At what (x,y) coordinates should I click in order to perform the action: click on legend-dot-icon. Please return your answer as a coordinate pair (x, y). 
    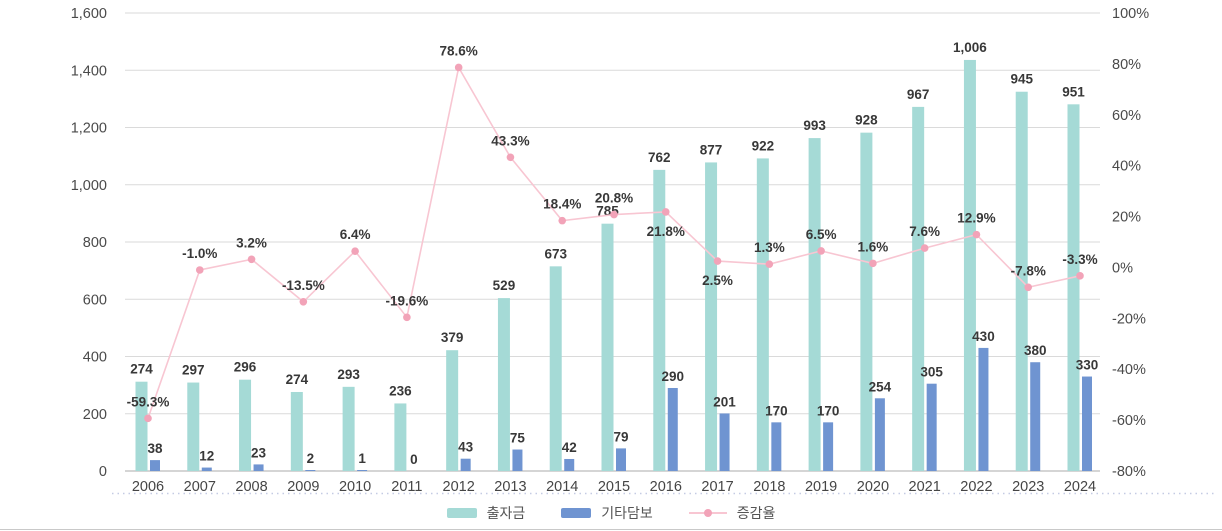
    Looking at the image, I should click on (707, 513).